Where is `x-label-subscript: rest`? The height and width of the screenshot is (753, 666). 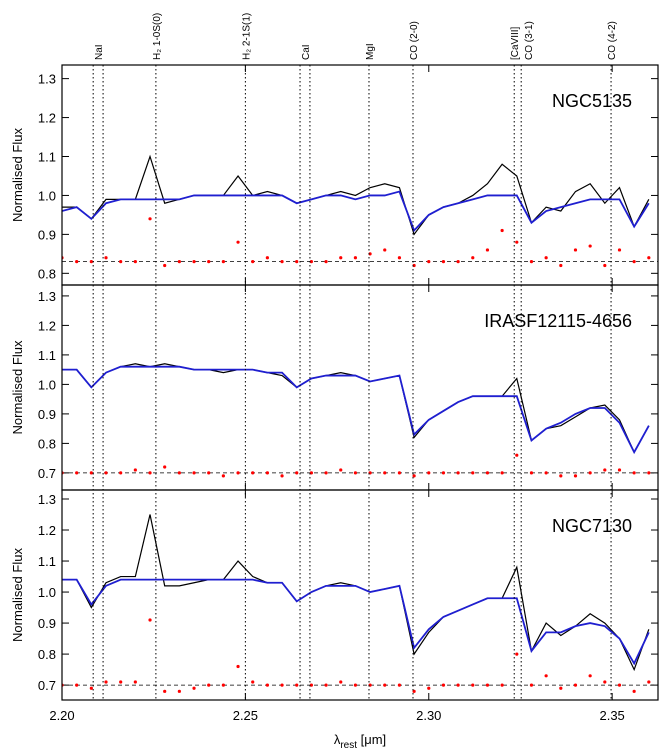 x-label-subscript: rest is located at coordinates (348, 745).